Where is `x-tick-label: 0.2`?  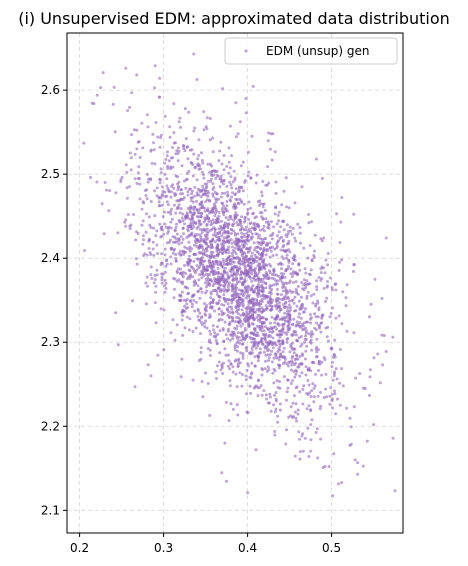
x-tick-label: 0.2 is located at coordinates (79, 548).